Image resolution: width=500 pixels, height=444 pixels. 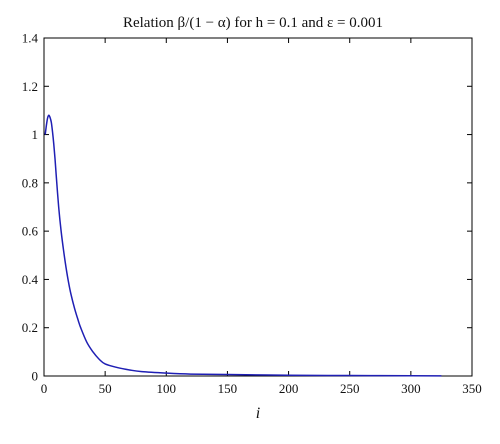 I want to click on x-tick-label: 150, so click(x=228, y=388).